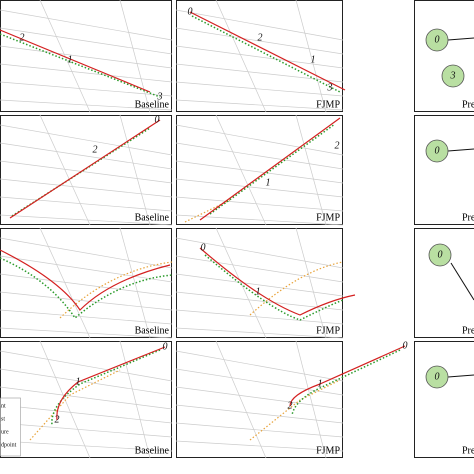 This screenshot has width=474, height=474. I want to click on legend-entry: dpoint, so click(9, 445).